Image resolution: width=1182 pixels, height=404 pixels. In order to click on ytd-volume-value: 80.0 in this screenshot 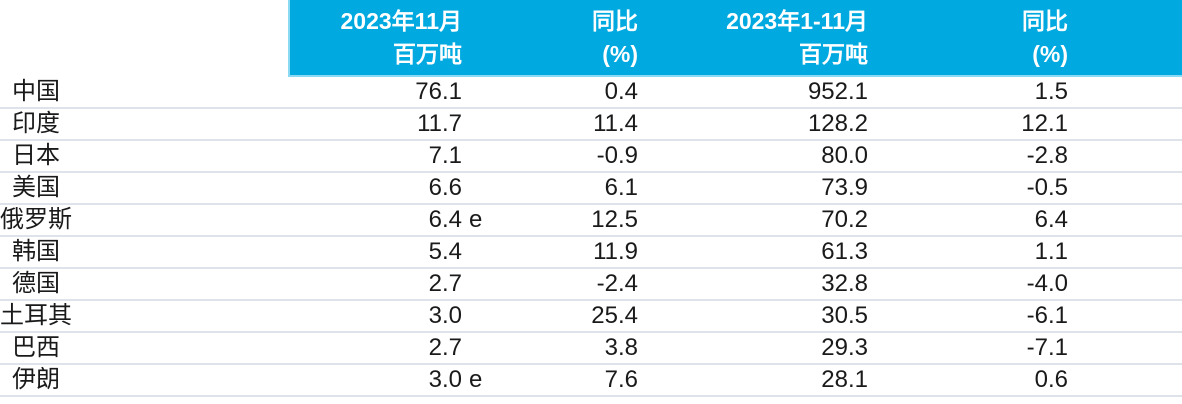, I will do `click(844, 155)`.